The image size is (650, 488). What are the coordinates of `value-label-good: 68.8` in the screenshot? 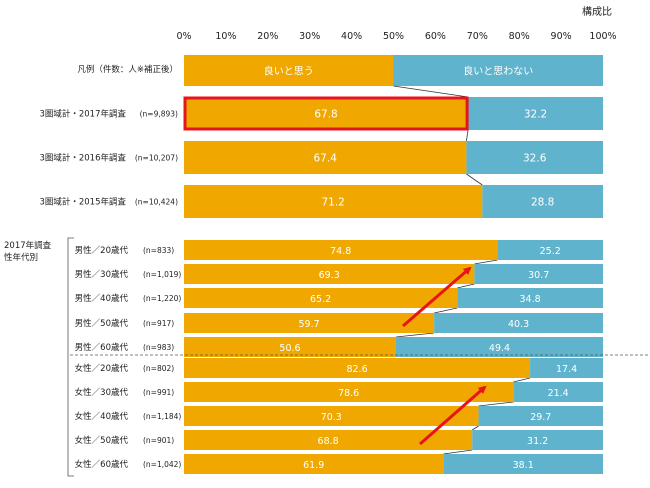 It's located at (328, 441).